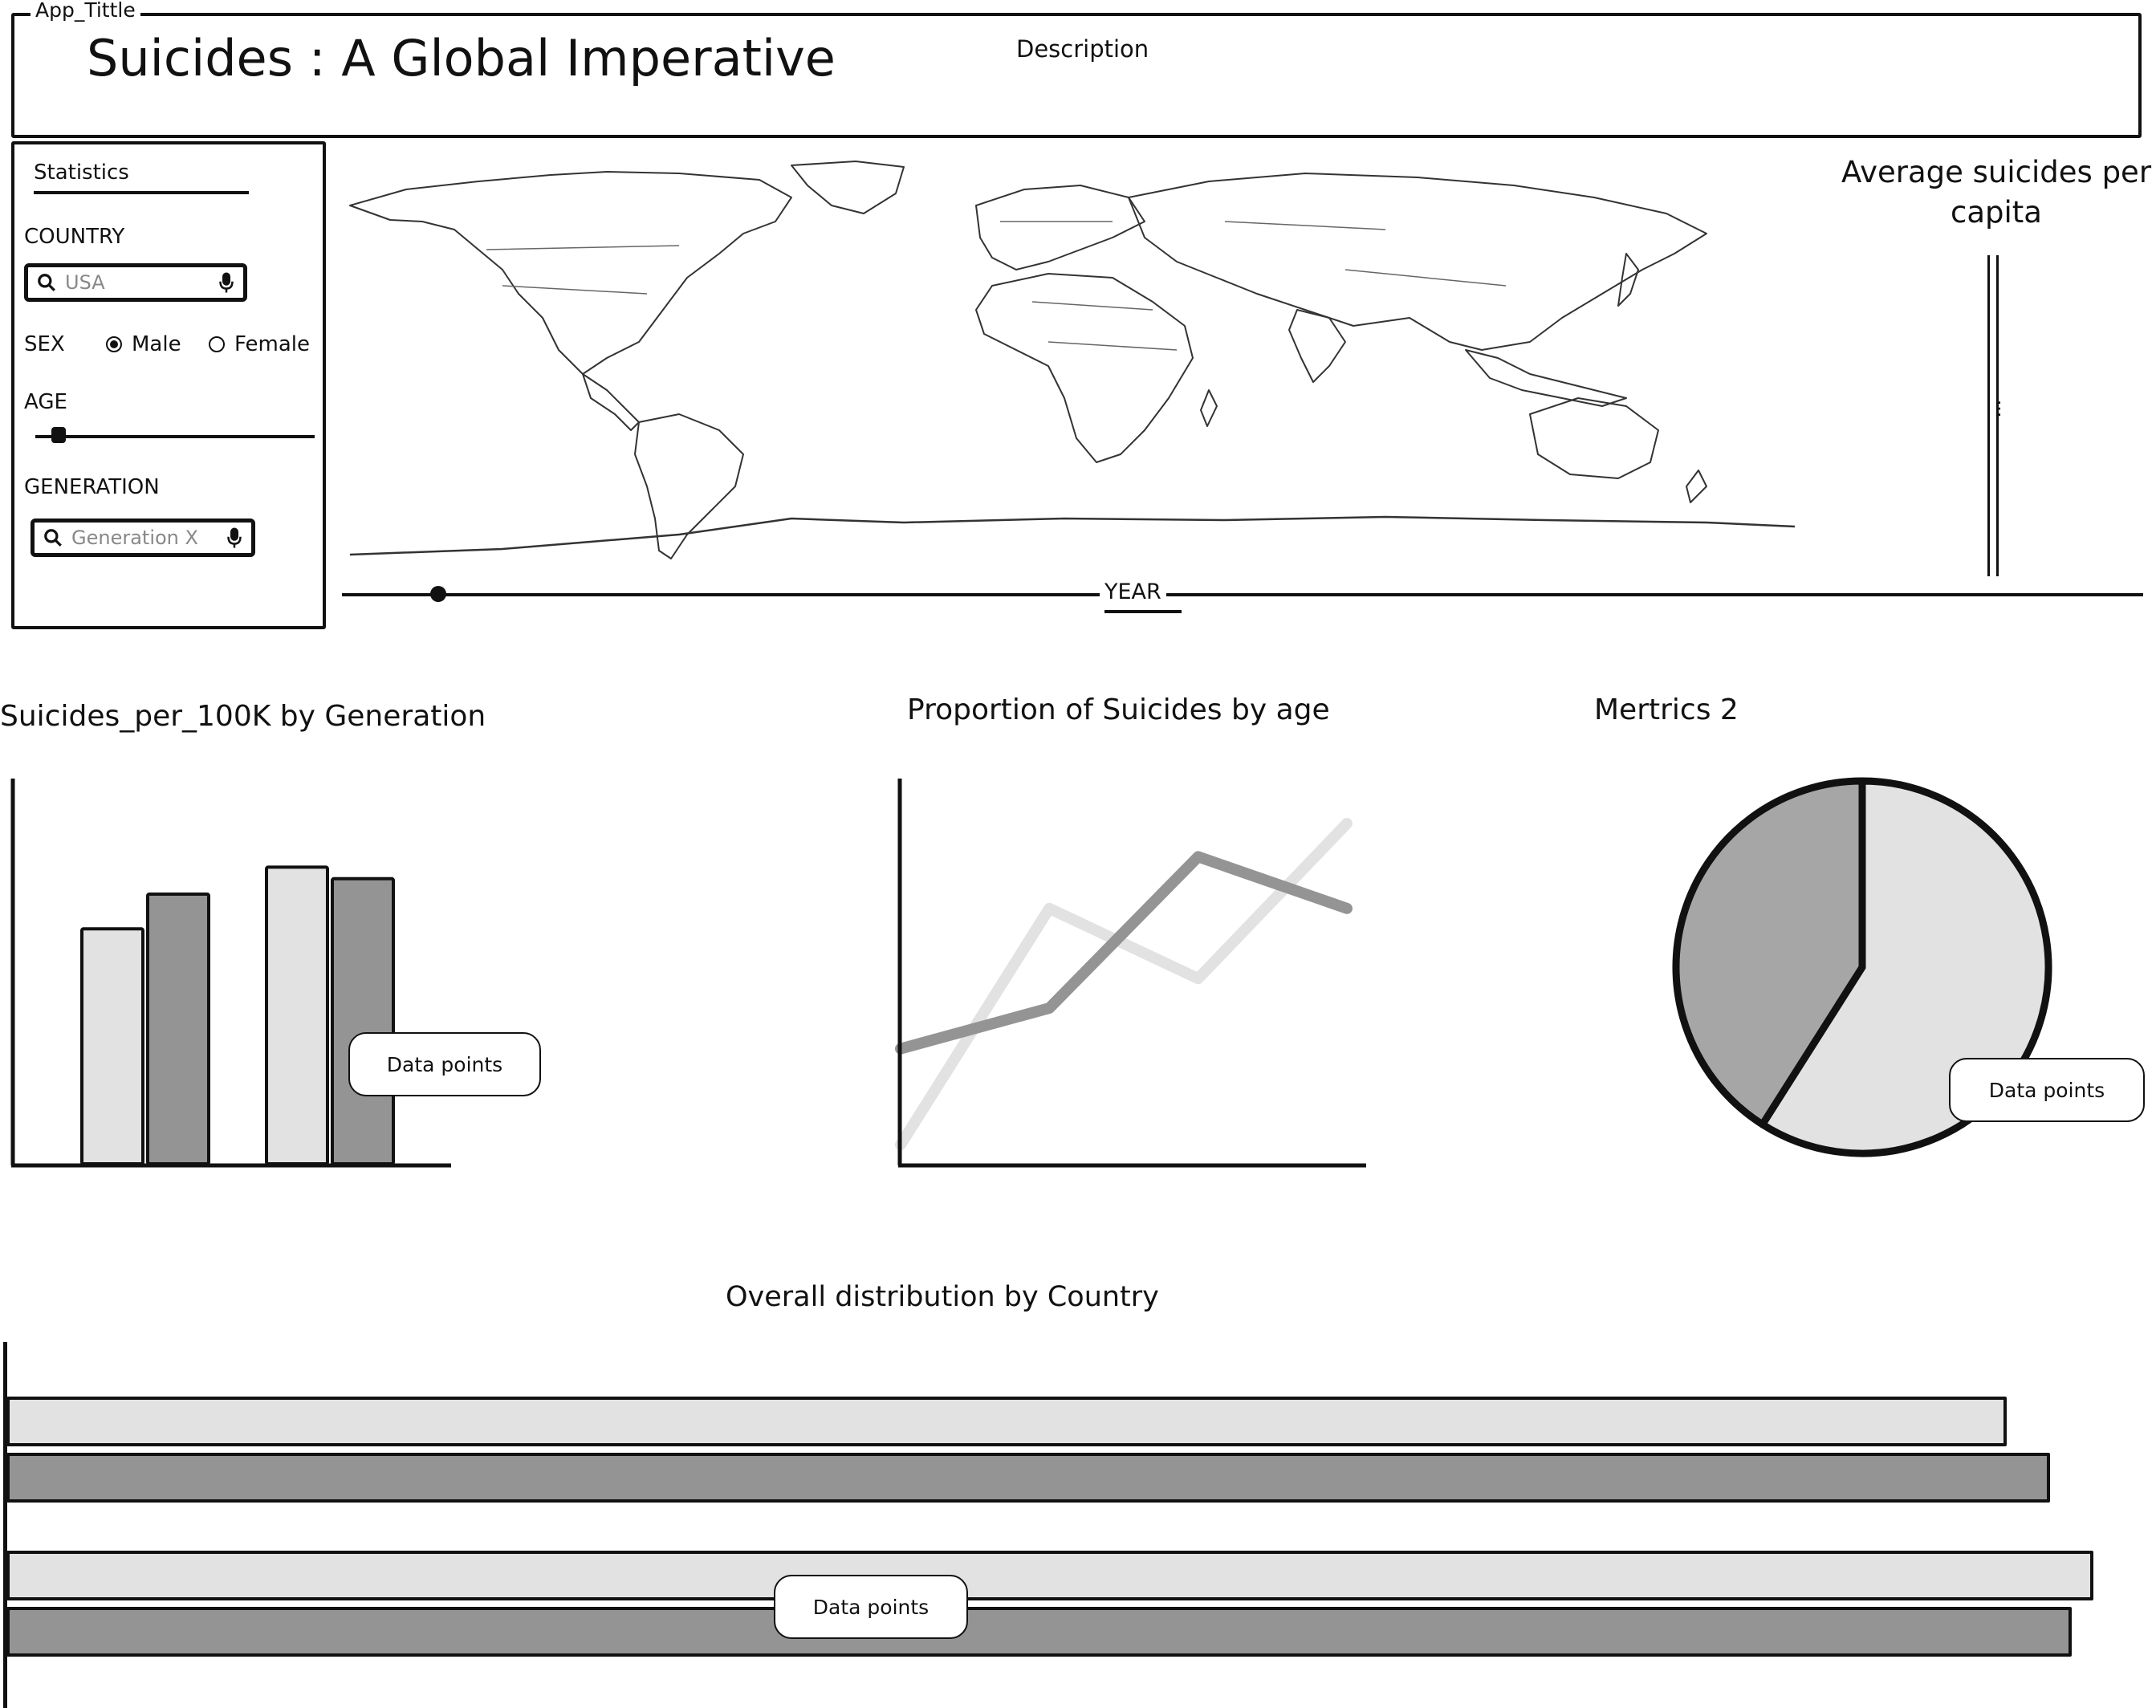  I want to click on line-chart, so click(1130, 974).